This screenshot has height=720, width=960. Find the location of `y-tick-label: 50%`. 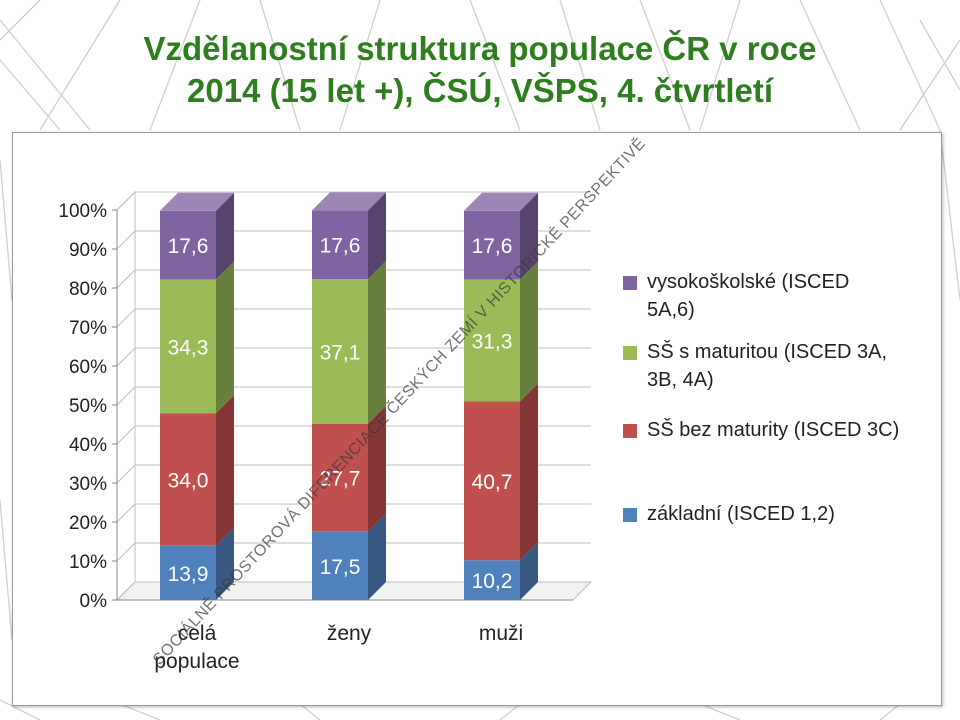

y-tick-label: 50% is located at coordinates (88, 406).